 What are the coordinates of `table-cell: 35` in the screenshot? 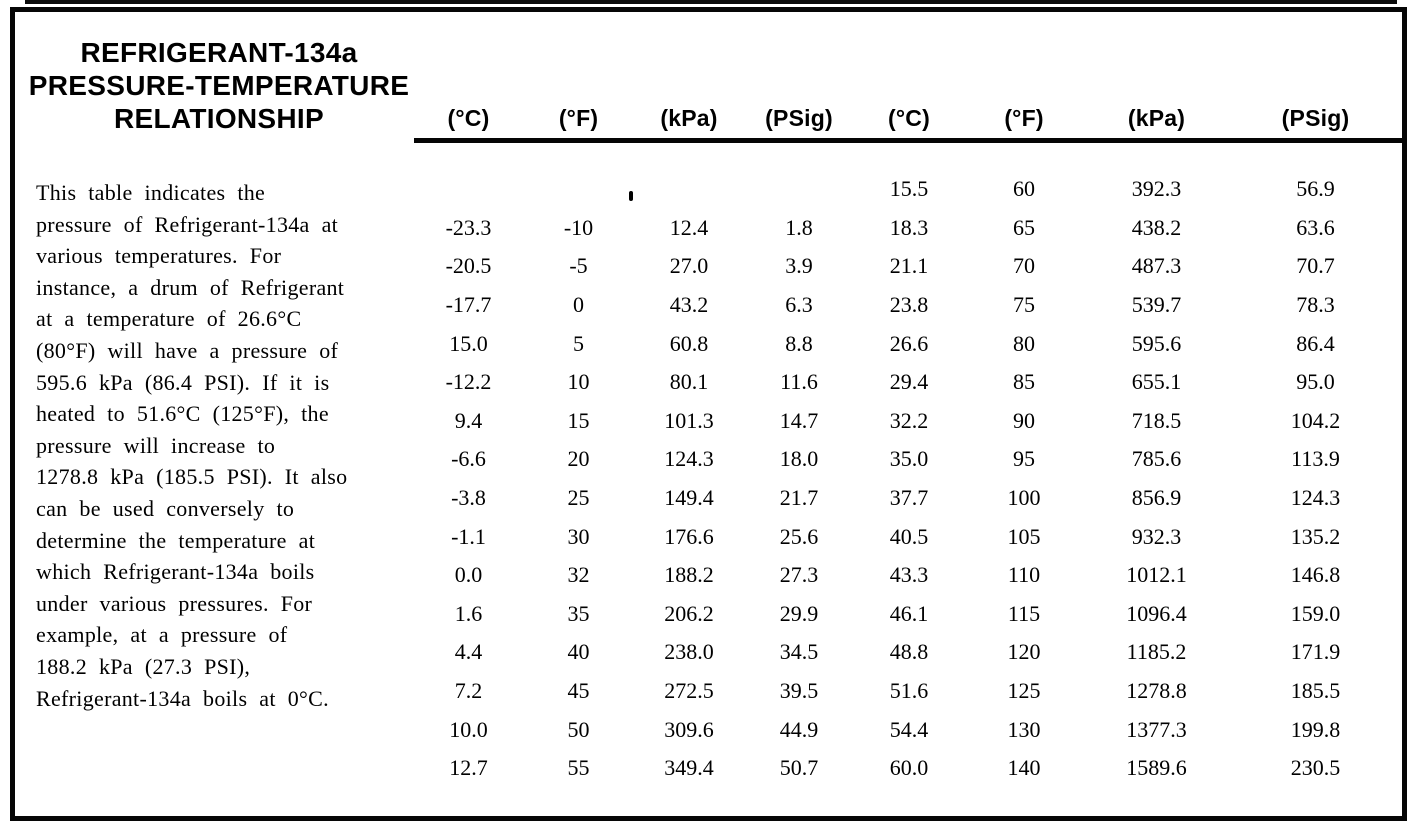 It's located at (578, 613).